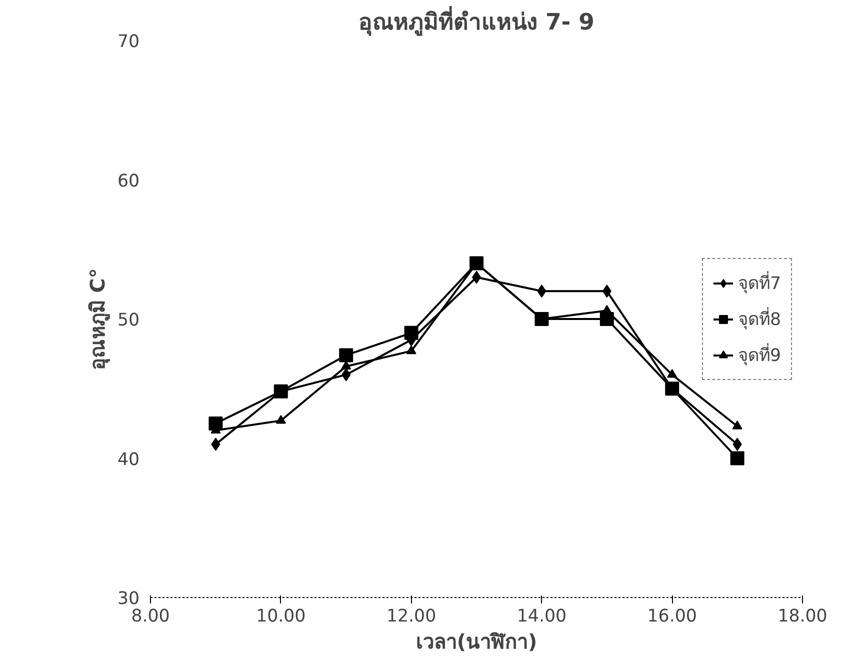  Describe the element at coordinates (128, 42) in the screenshot. I see `y-tick-label: 70` at that location.